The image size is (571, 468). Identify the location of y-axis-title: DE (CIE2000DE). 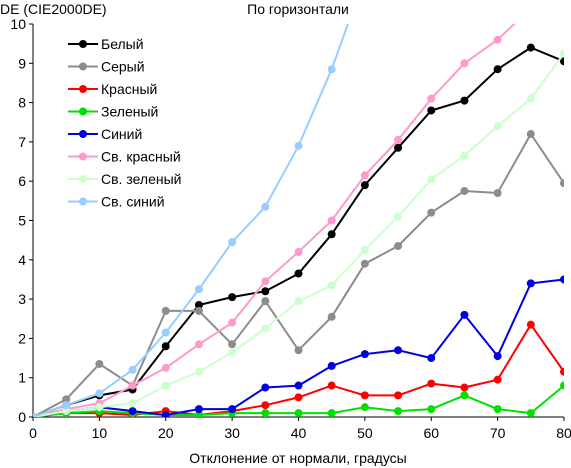
(53, 9).